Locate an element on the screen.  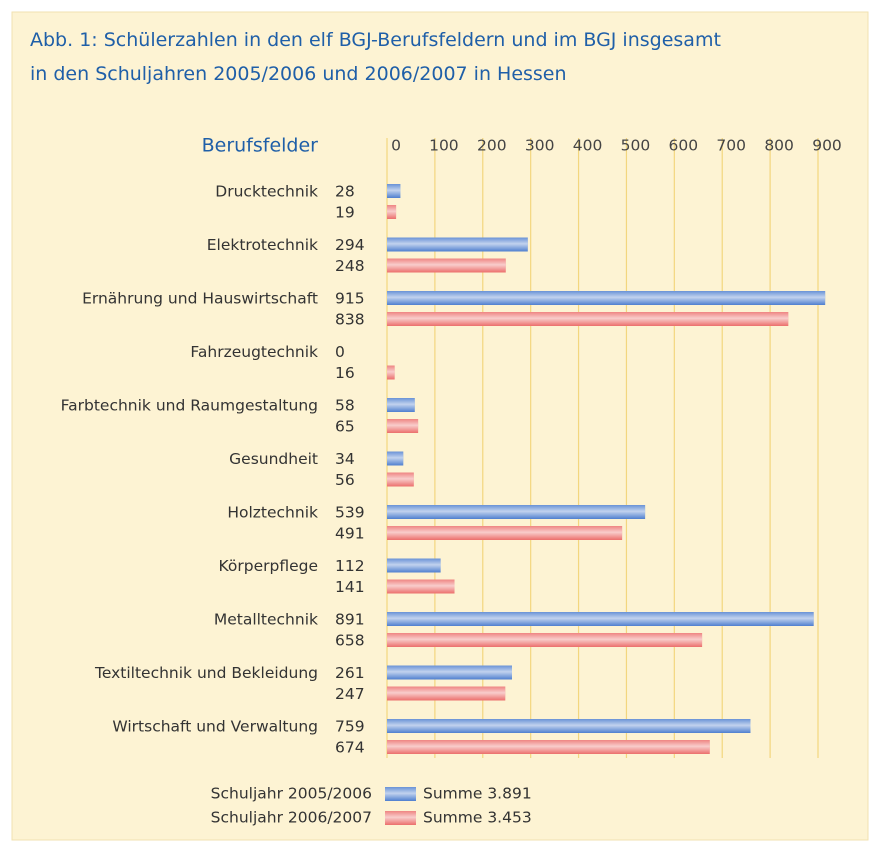
y-tick-label: Metalltechnik is located at coordinates (266, 620).